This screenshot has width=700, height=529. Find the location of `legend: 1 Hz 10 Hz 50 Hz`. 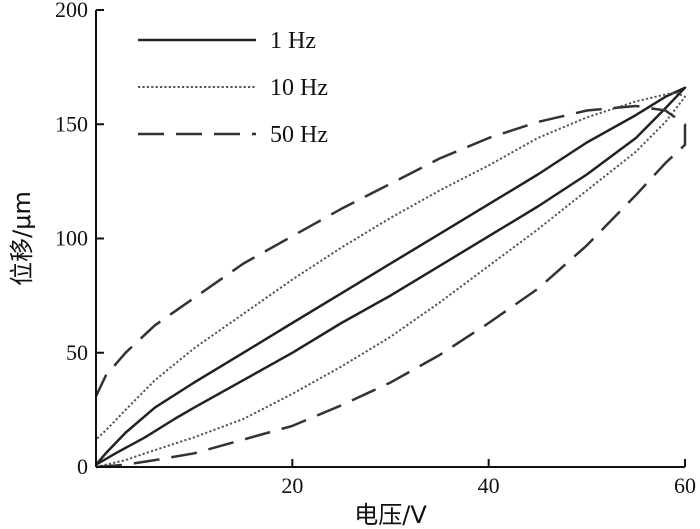

legend: 1 Hz 10 Hz 50 Hz is located at coordinates (233, 88).